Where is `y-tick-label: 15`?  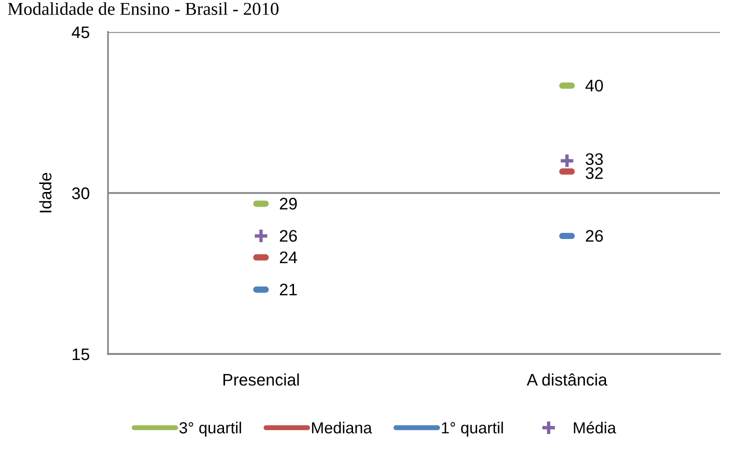 y-tick-label: 15 is located at coordinates (81, 354).